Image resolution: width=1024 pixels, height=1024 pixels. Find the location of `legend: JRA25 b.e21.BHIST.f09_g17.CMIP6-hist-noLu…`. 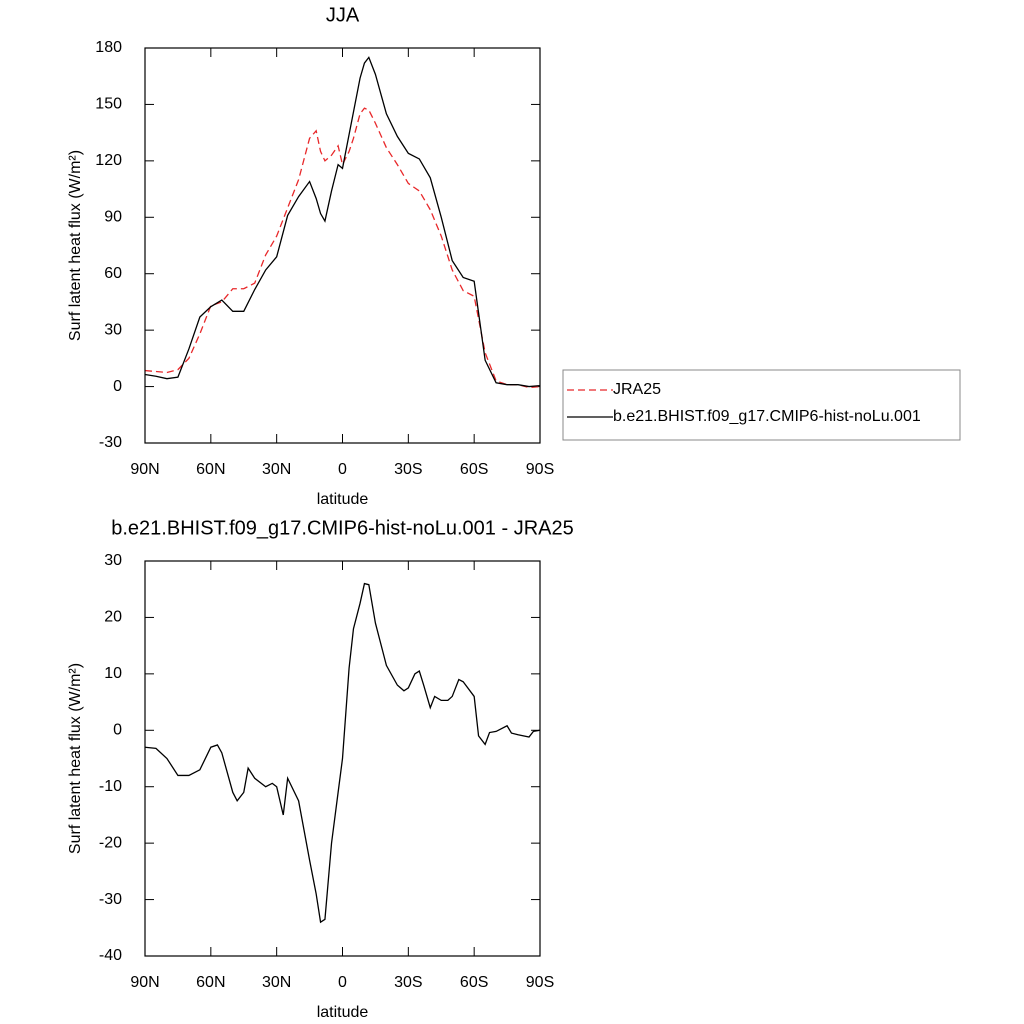

legend: JRA25 b.e21.BHIST.f09_g17.CMIP6-hist-noLu… is located at coordinates (761, 405).